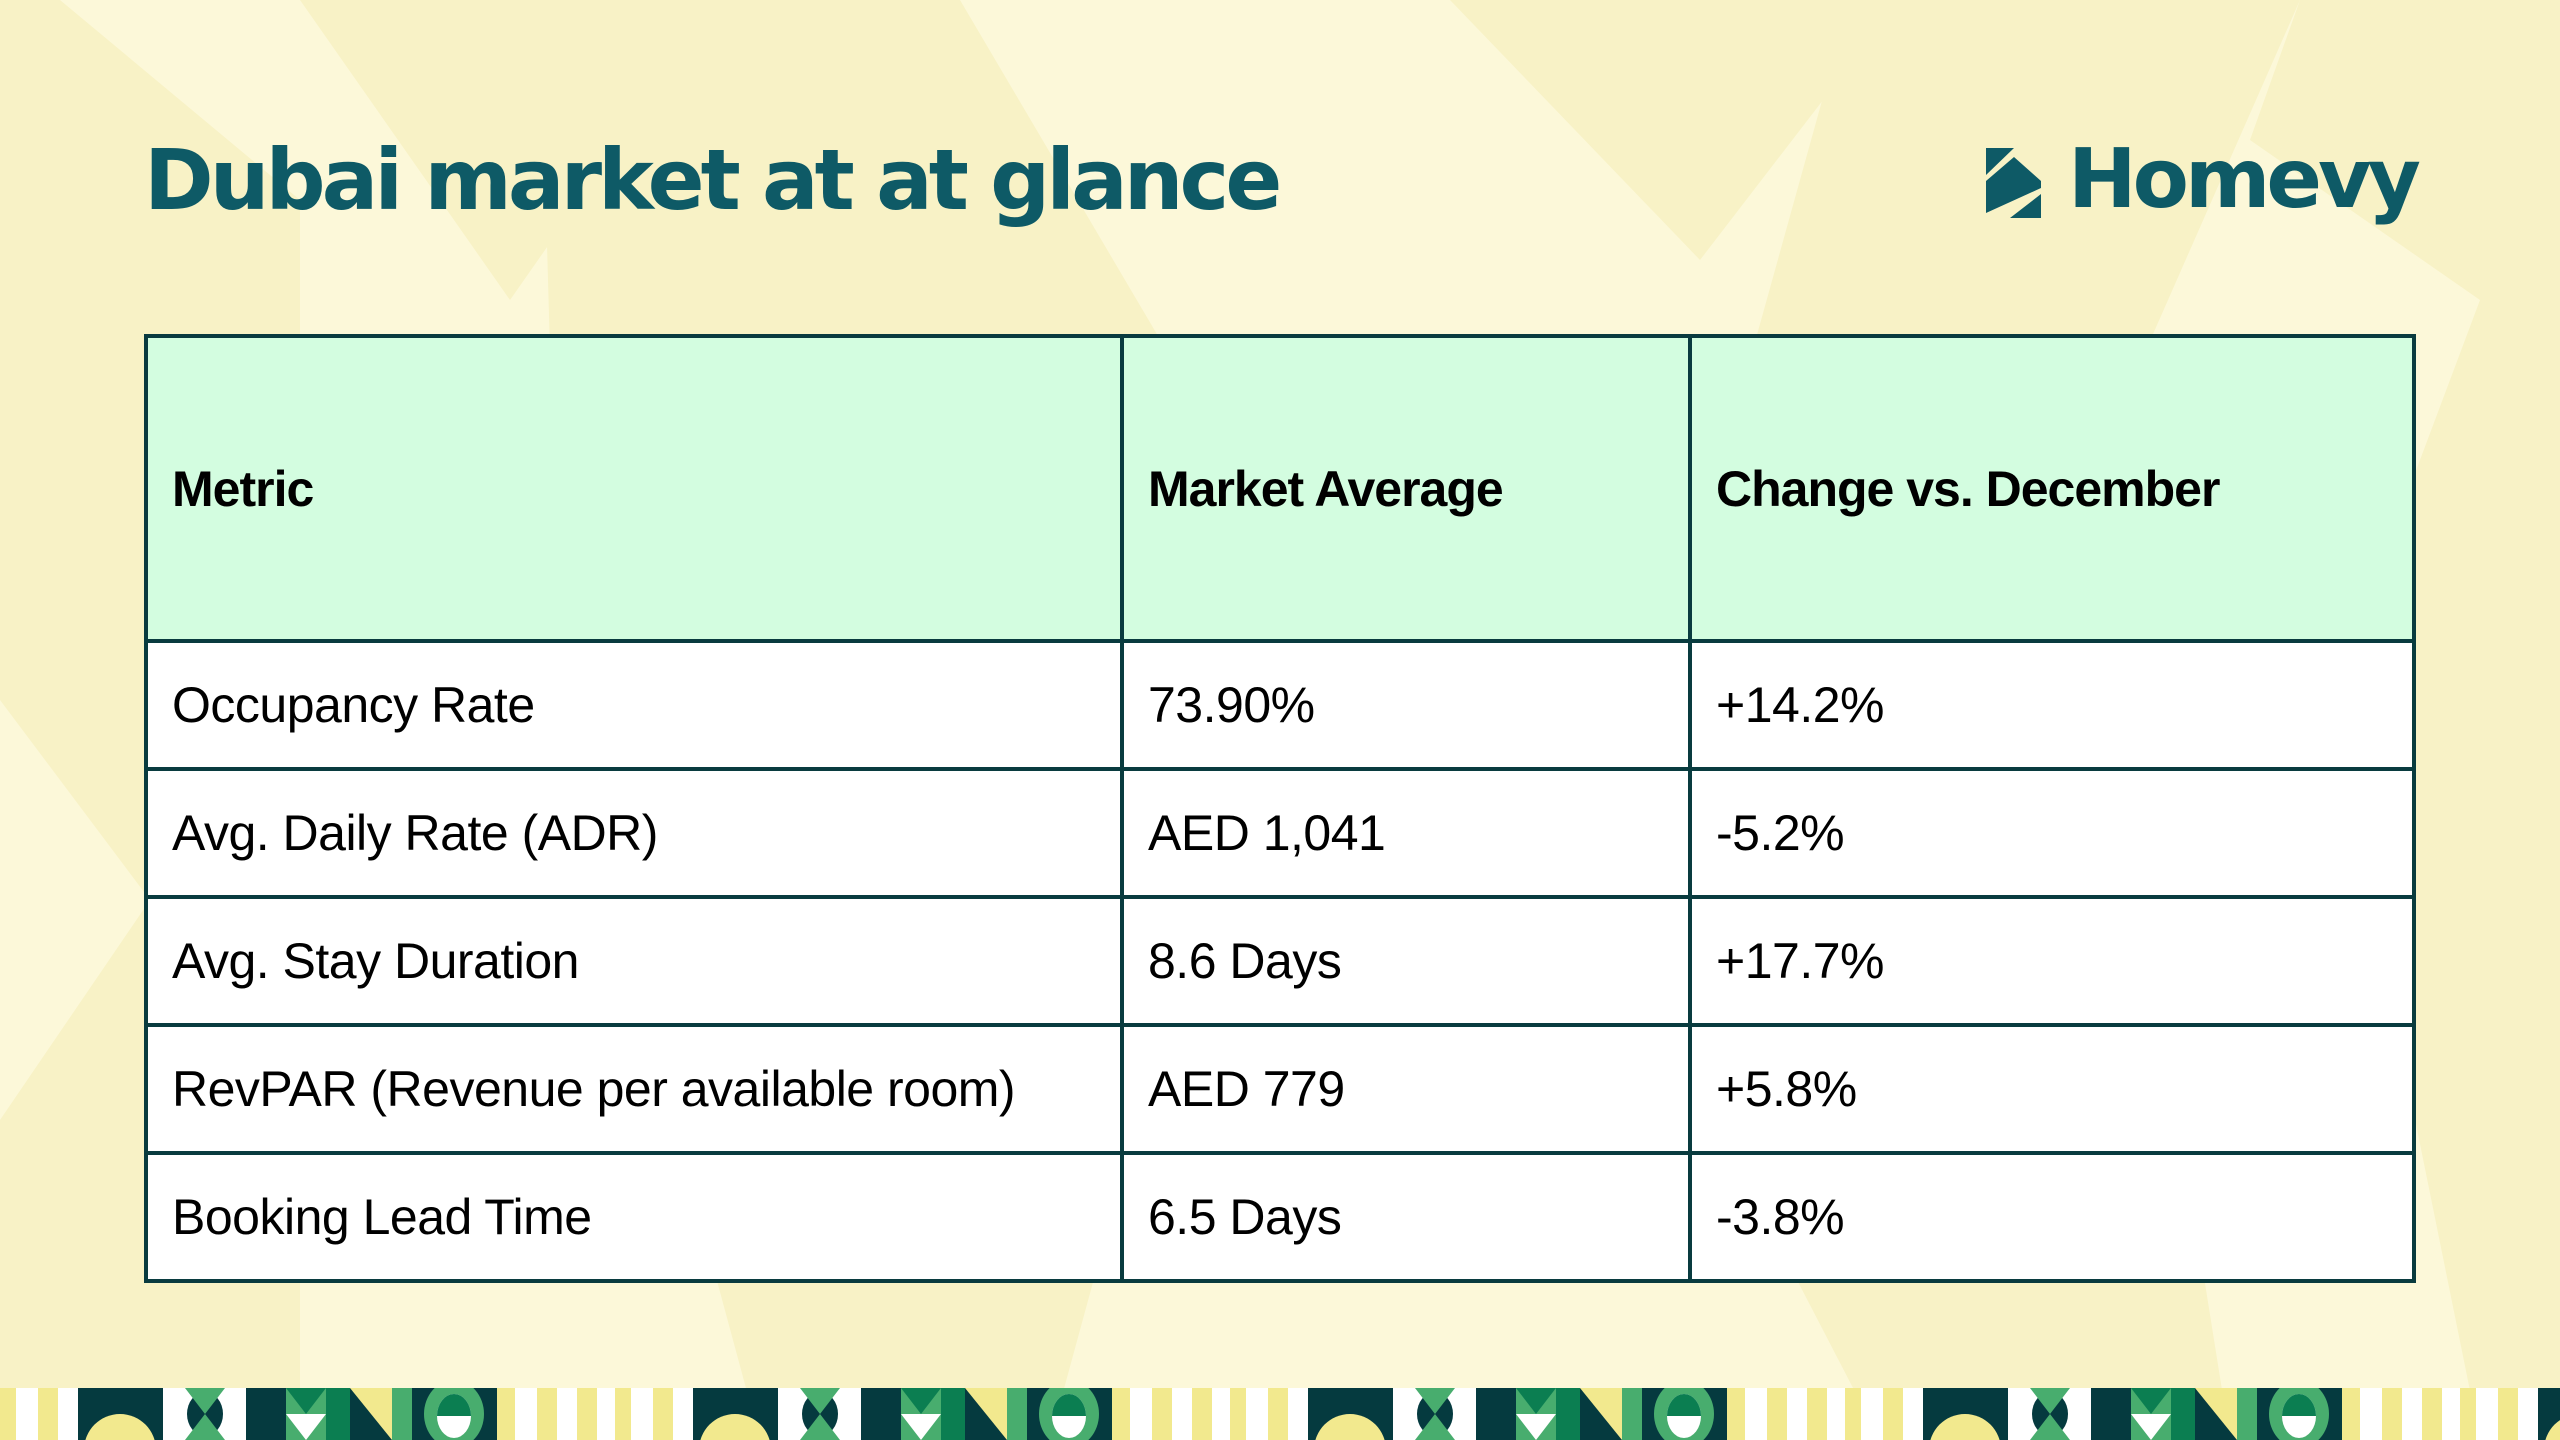  What do you see at coordinates (634, 705) in the screenshot?
I see `metric-cell: Occupancy Rate` at bounding box center [634, 705].